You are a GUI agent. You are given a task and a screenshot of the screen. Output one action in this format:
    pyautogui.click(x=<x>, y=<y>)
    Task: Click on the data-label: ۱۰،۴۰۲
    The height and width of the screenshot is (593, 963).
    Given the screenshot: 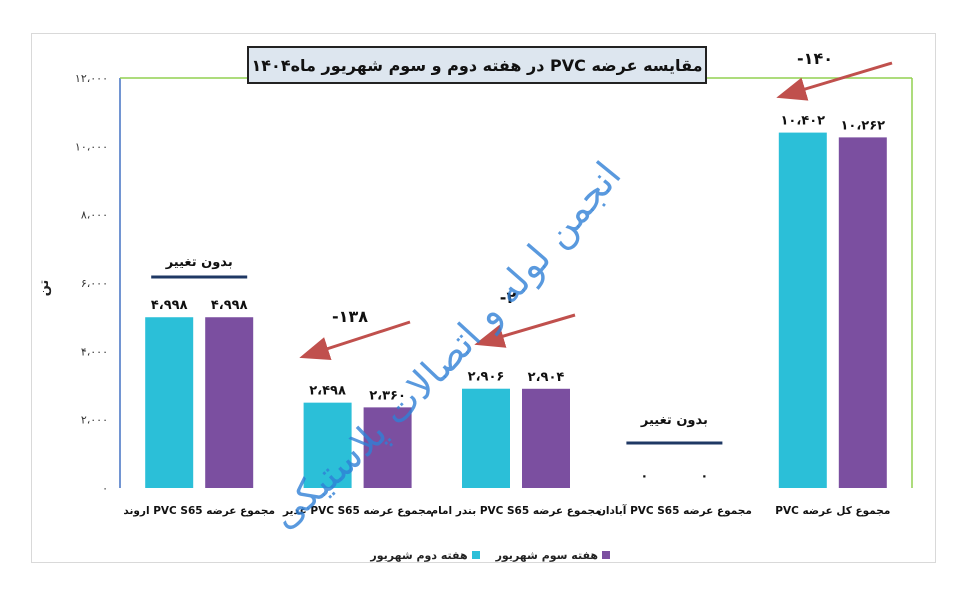 What is the action you would take?
    pyautogui.click(x=802, y=121)
    